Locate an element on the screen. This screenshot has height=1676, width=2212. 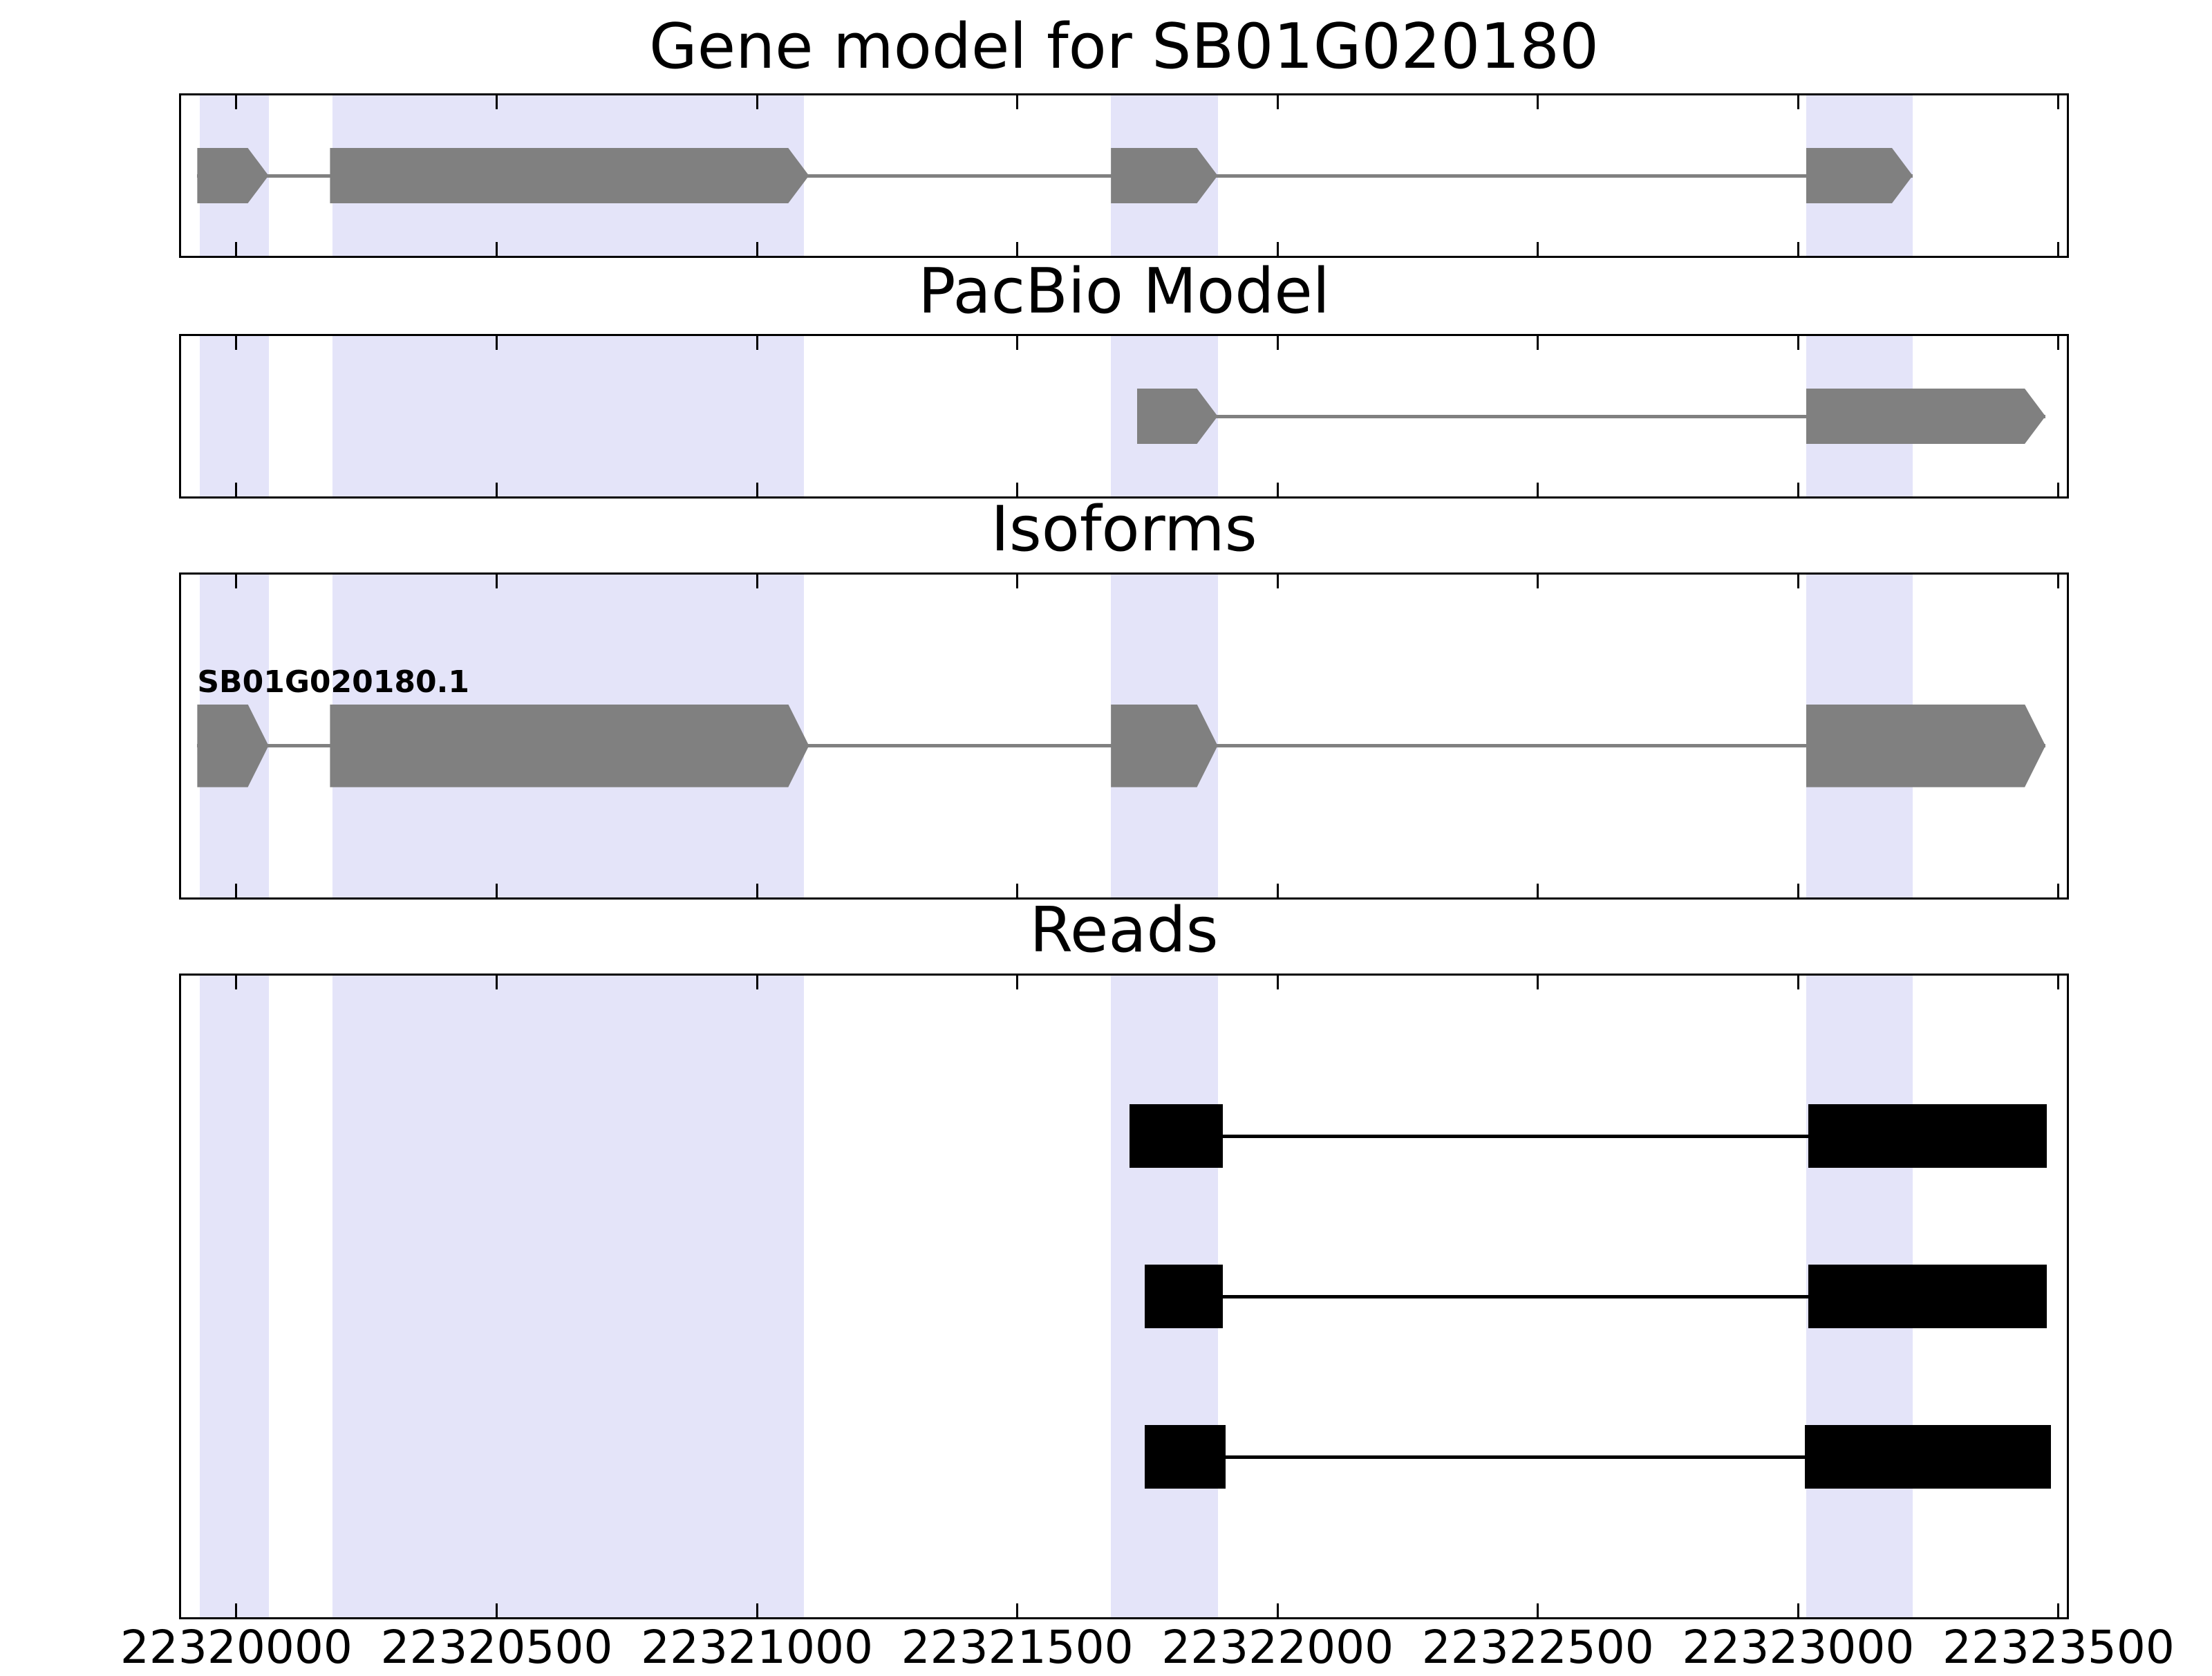
panel-gene-model is located at coordinates (1124, 175).